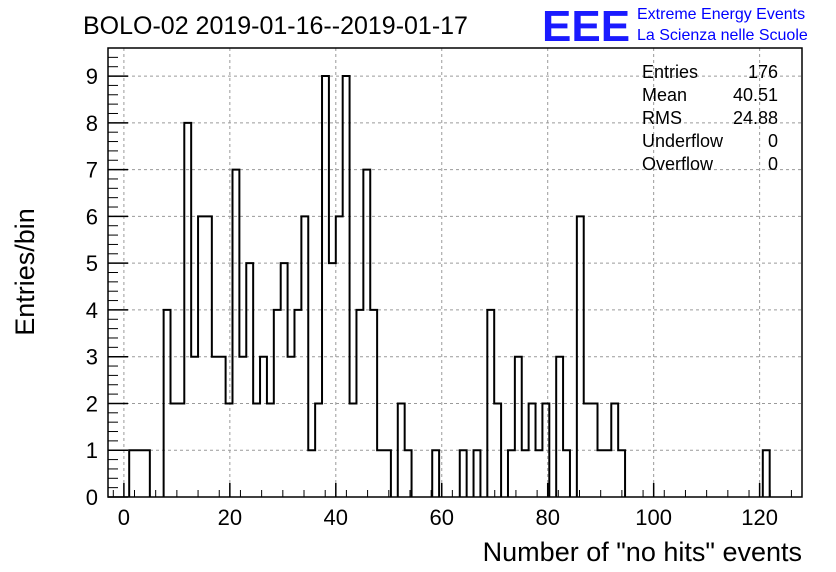 Image resolution: width=836 pixels, height=572 pixels. What do you see at coordinates (92, 123) in the screenshot?
I see `y-tick-label: 8` at bounding box center [92, 123].